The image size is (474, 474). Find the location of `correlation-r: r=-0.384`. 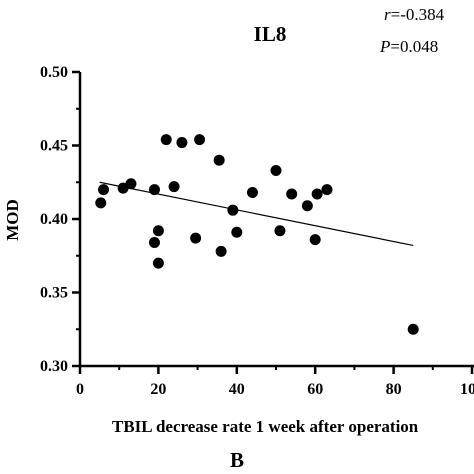

correlation-r: r=-0.384 is located at coordinates (414, 14).